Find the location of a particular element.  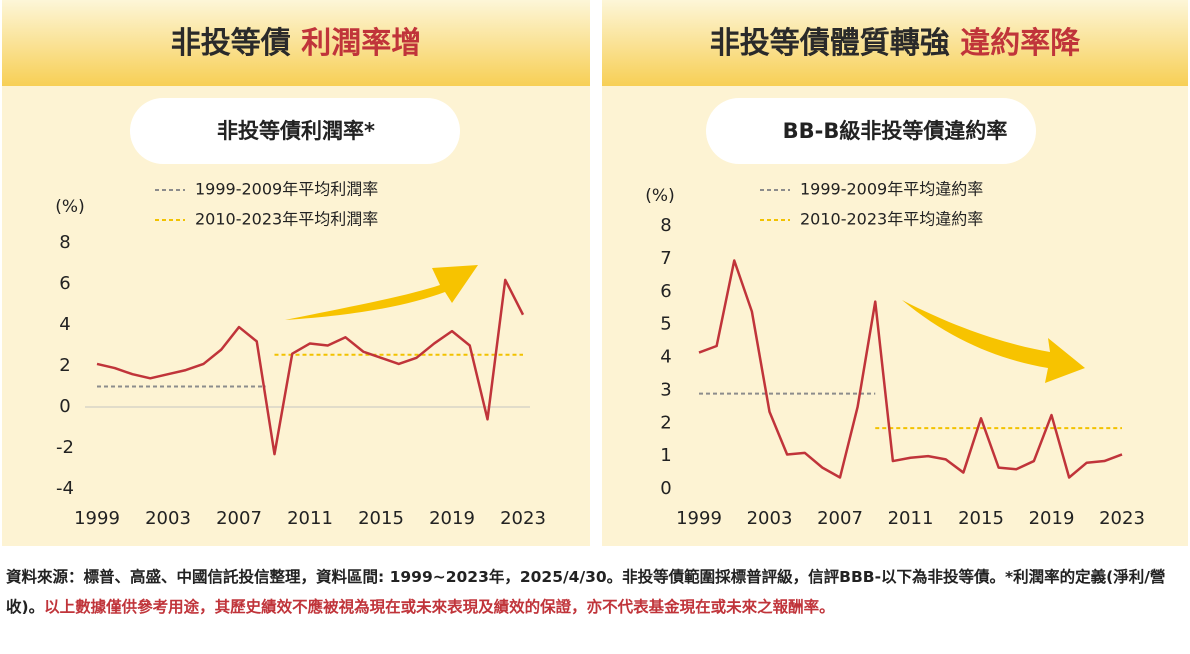

headline-part: 非投等債體質轉強 is located at coordinates (835, 43).